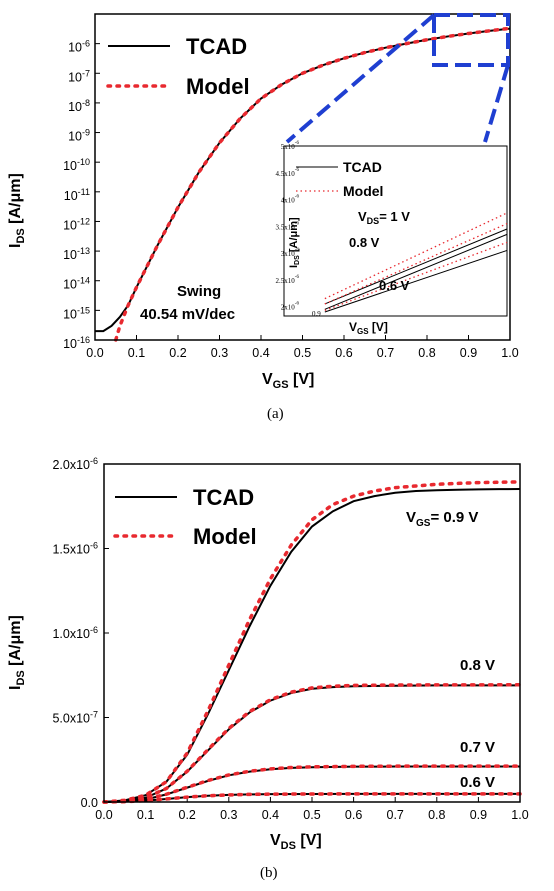 The image size is (554, 891). What do you see at coordinates (368, 328) in the screenshot?
I see `inset-x-axis-label: VGS [V]` at bounding box center [368, 328].